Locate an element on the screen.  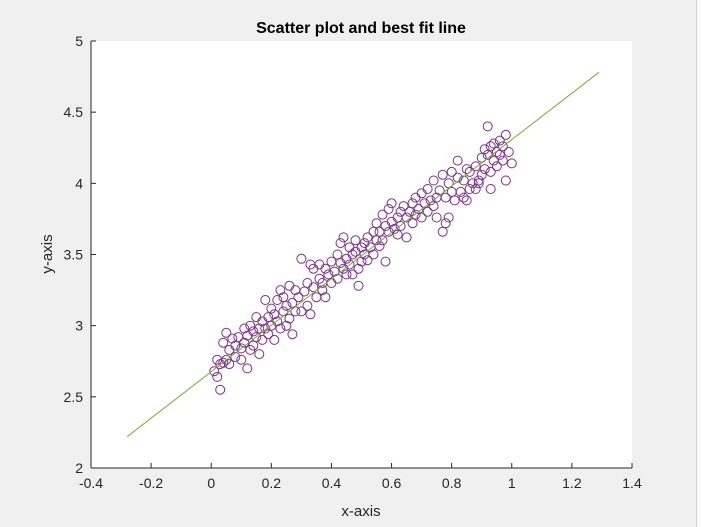
y-tick-label: 3.5 is located at coordinates (74, 255).